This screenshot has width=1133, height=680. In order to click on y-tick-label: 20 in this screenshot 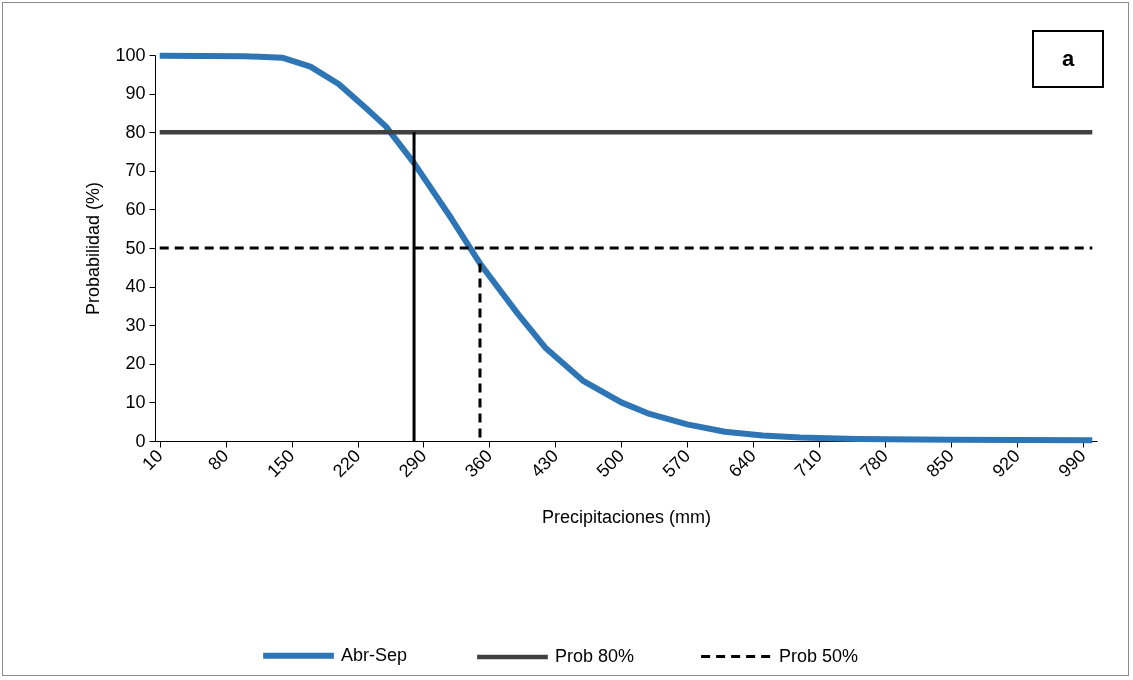, I will do `click(135, 363)`.